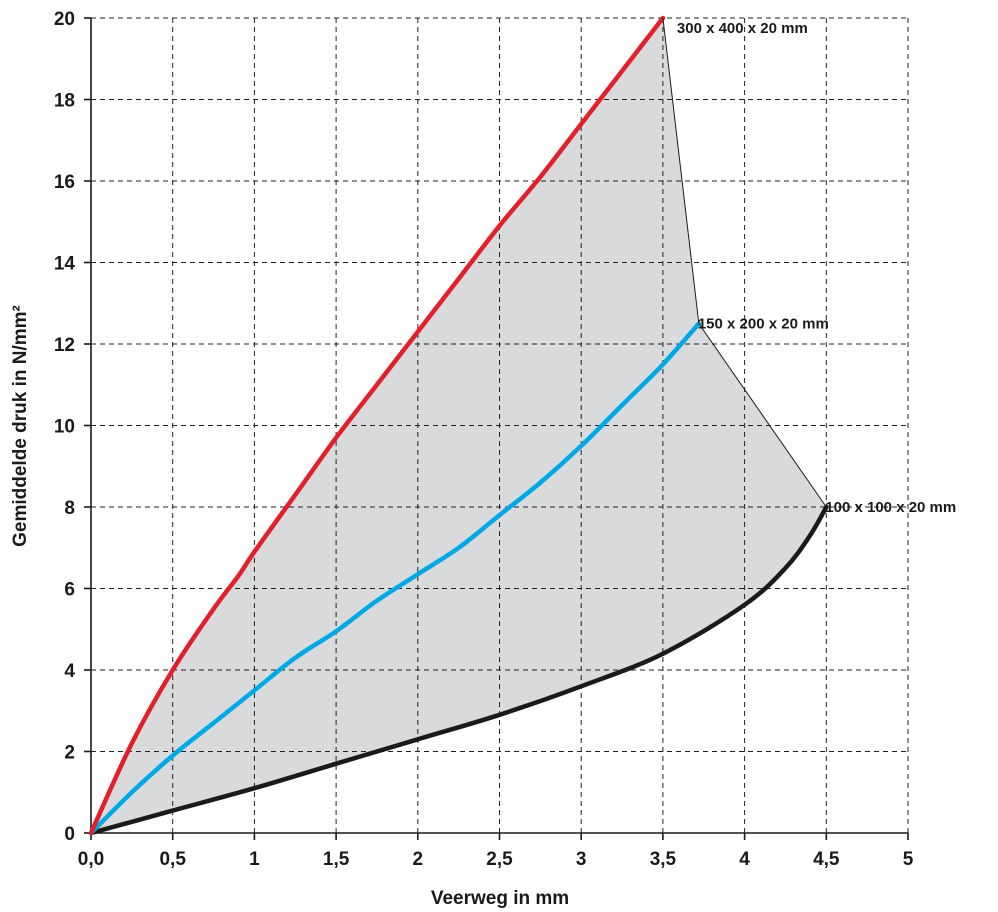  I want to click on x-tick-labels: 0,0 0,5 1 1,5 2 2,5 3 3,5 4 4,5 5, so click(496, 859).